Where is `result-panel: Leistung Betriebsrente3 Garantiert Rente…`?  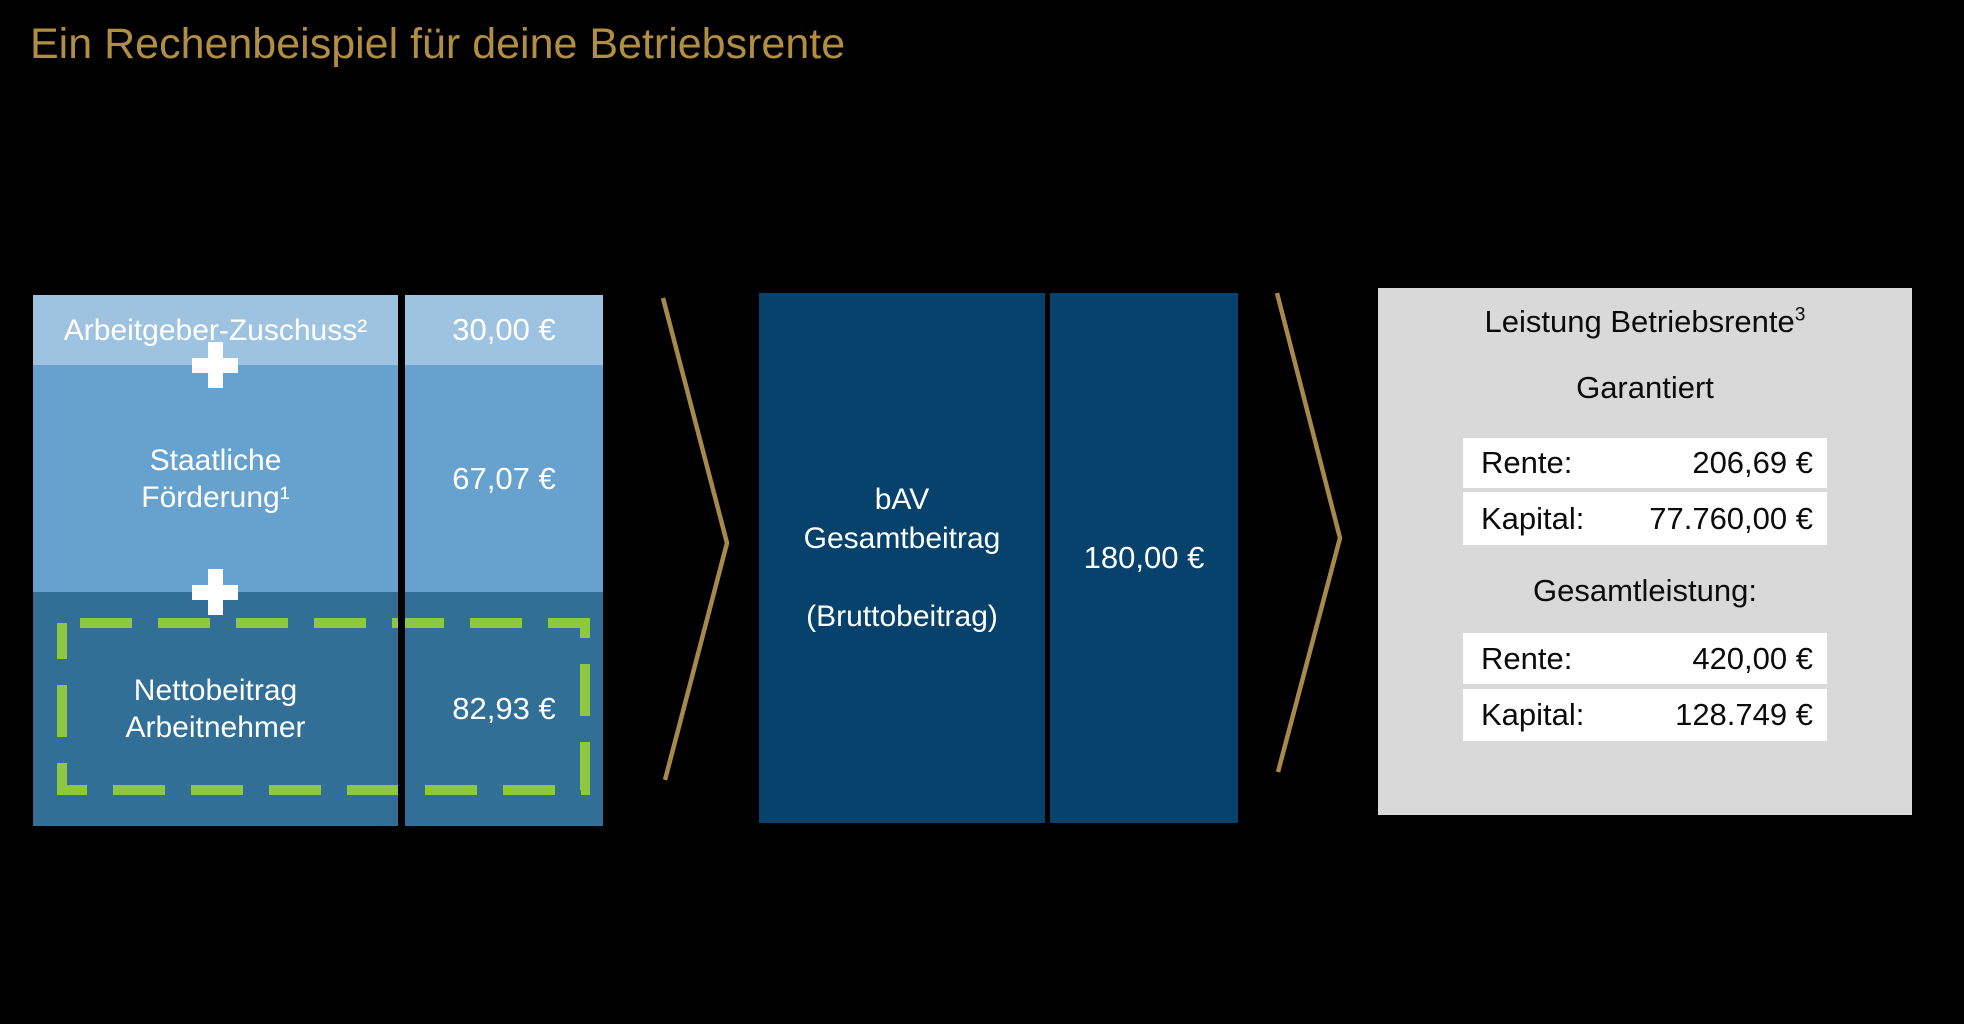
result-panel: Leistung Betriebsrente3 Garantiert Rente… is located at coordinates (1645, 551).